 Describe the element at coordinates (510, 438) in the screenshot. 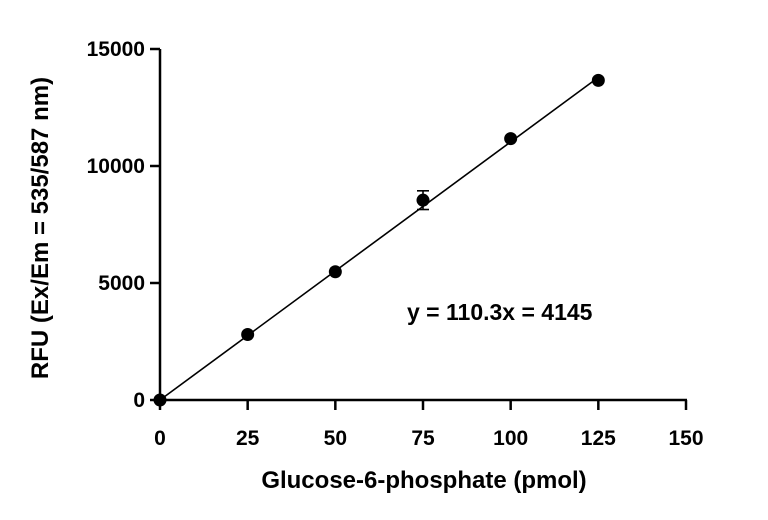

I see `x-tick-label: 100` at that location.